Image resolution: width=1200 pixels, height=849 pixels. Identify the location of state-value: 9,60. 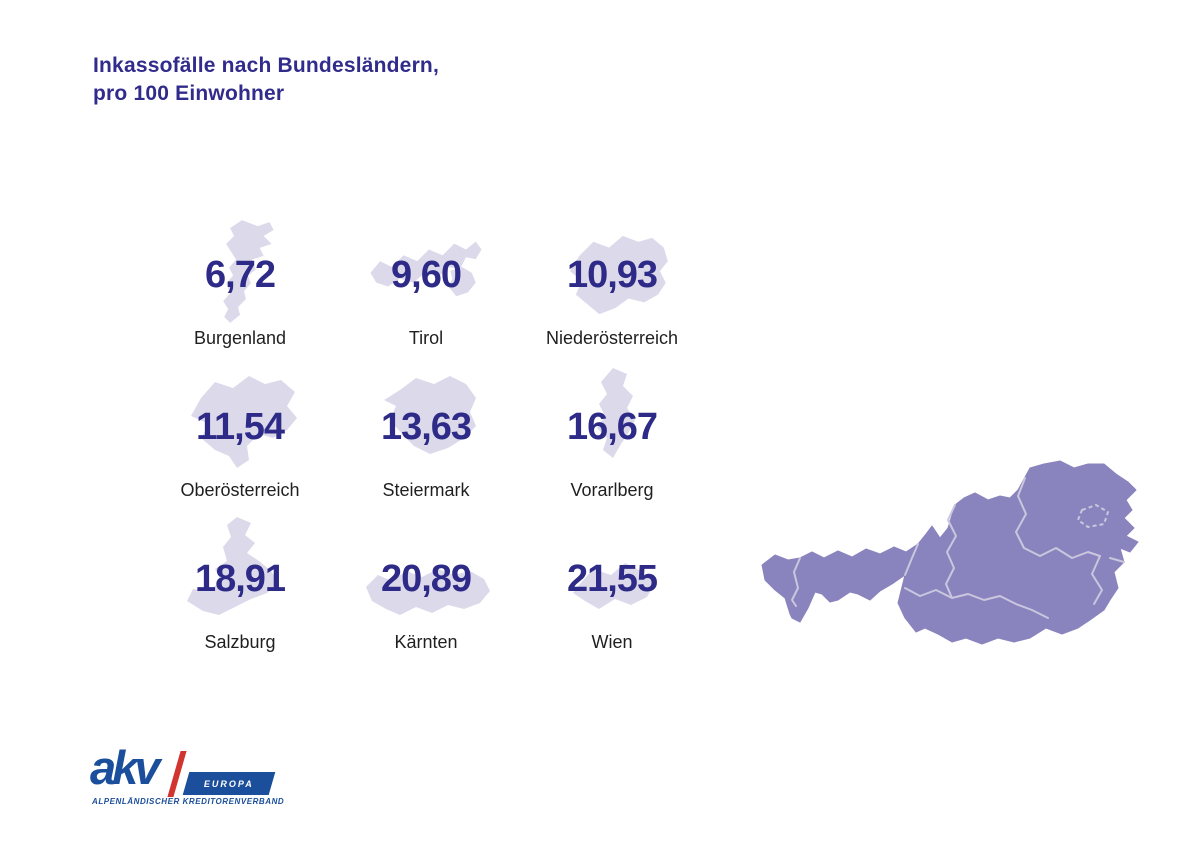
(426, 275).